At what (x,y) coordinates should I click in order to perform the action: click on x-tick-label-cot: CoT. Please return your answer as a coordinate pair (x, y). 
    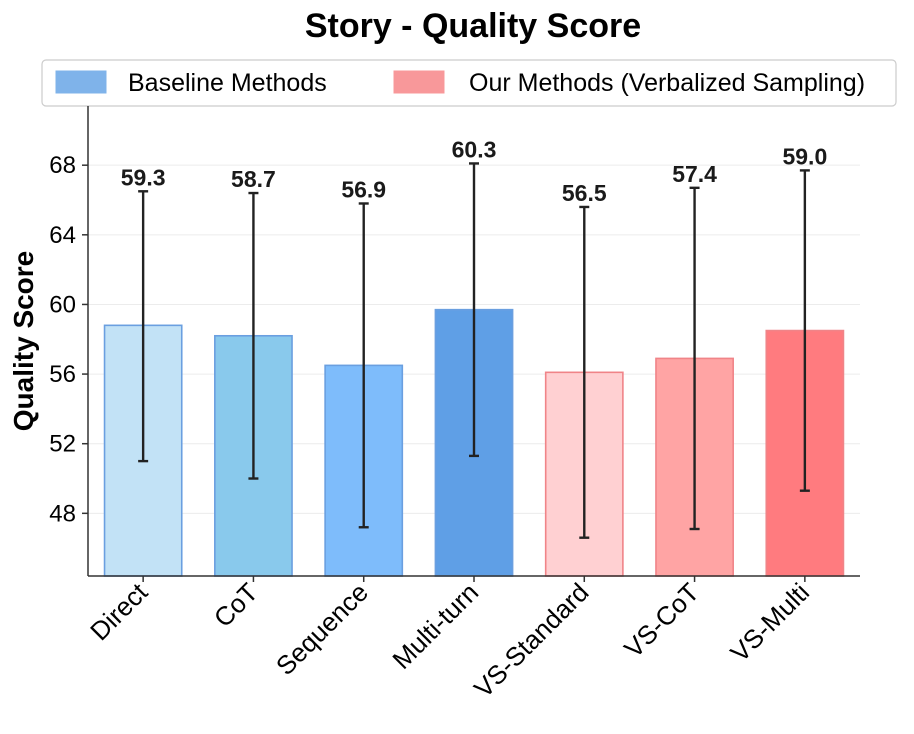
    Looking at the image, I should click on (236, 605).